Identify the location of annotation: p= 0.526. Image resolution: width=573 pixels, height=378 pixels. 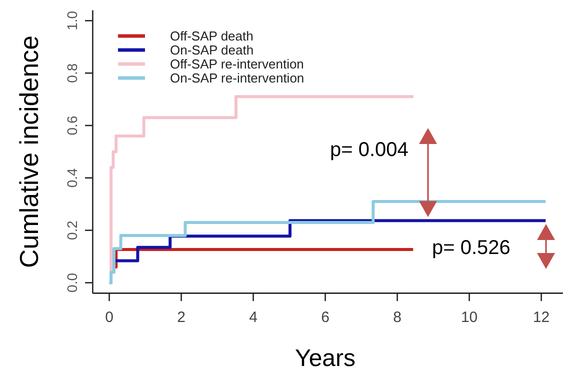
(471, 248).